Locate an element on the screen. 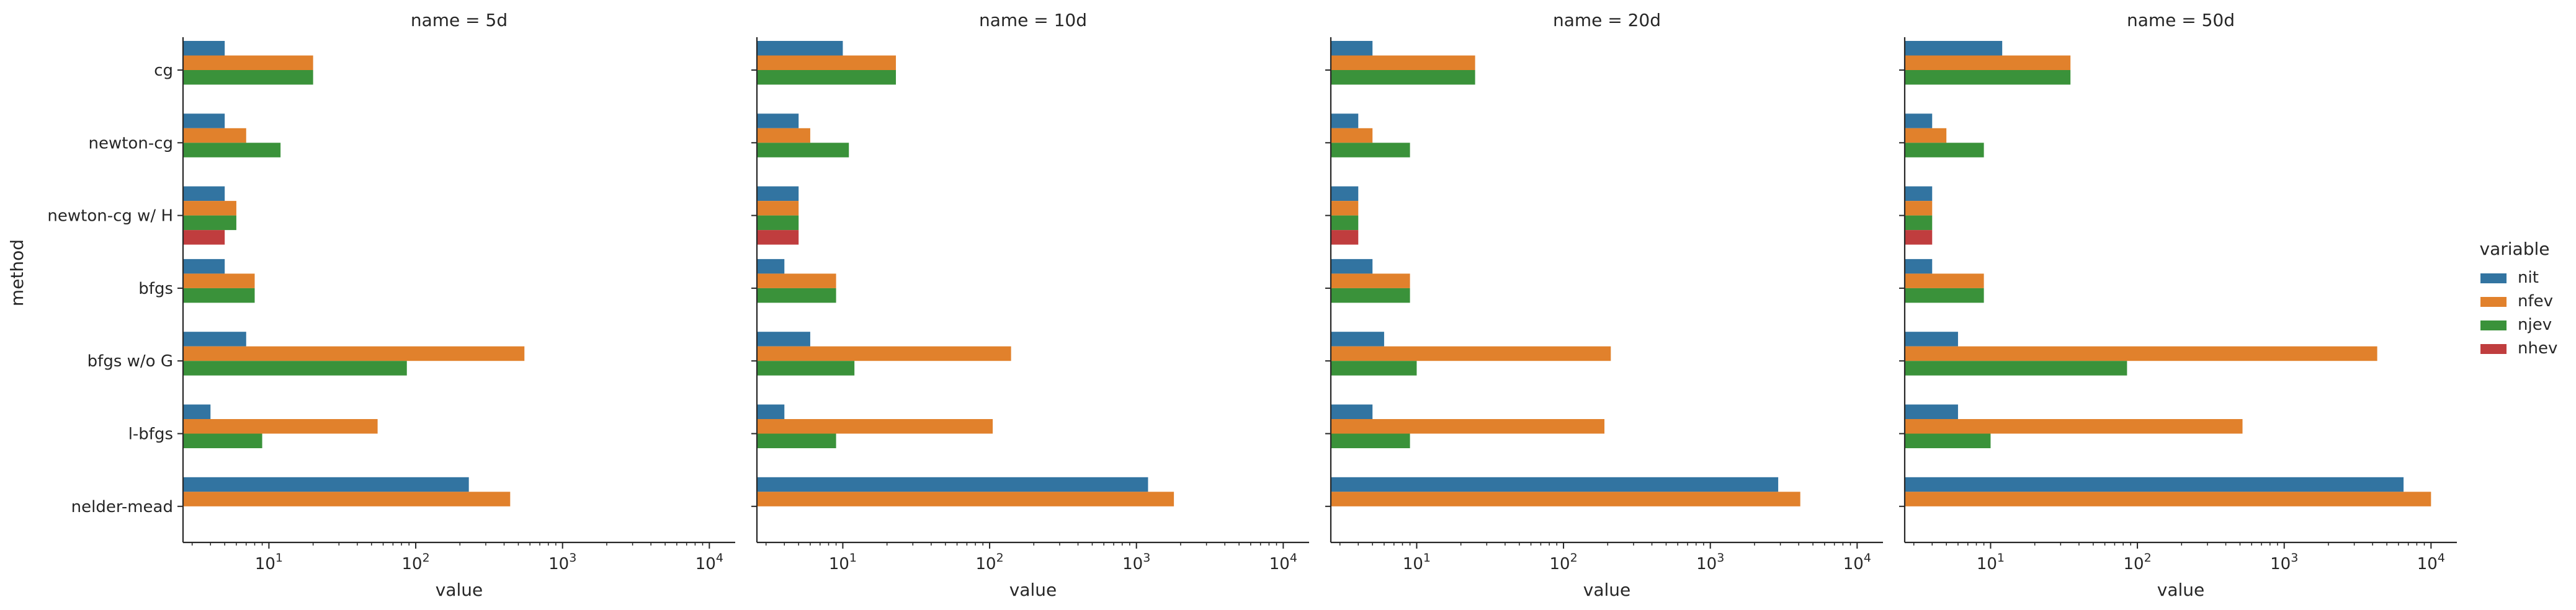  legend-label-nhev: nhev is located at coordinates (2537, 348).